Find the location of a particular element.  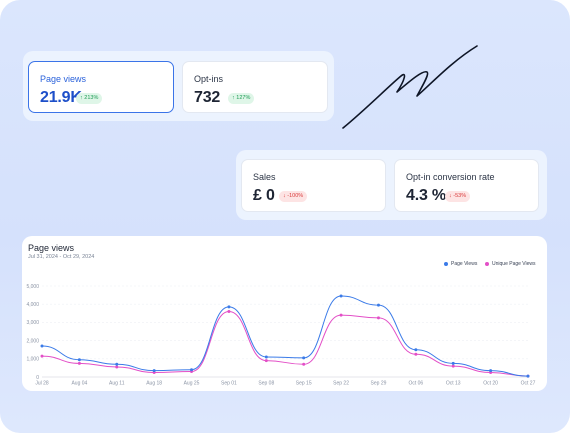

legend-page-views-dot is located at coordinates (446, 264).